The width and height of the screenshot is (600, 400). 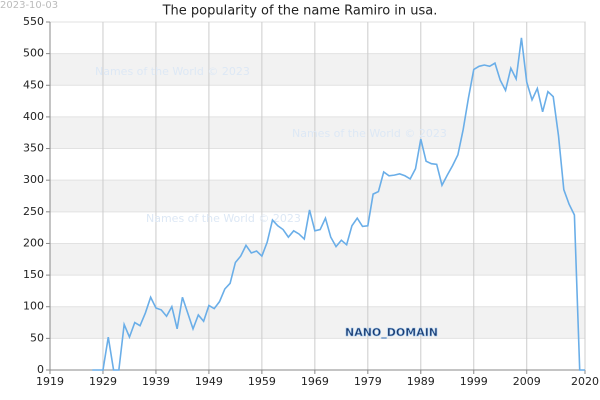 I want to click on x-tick-label: 1979, so click(x=368, y=381).